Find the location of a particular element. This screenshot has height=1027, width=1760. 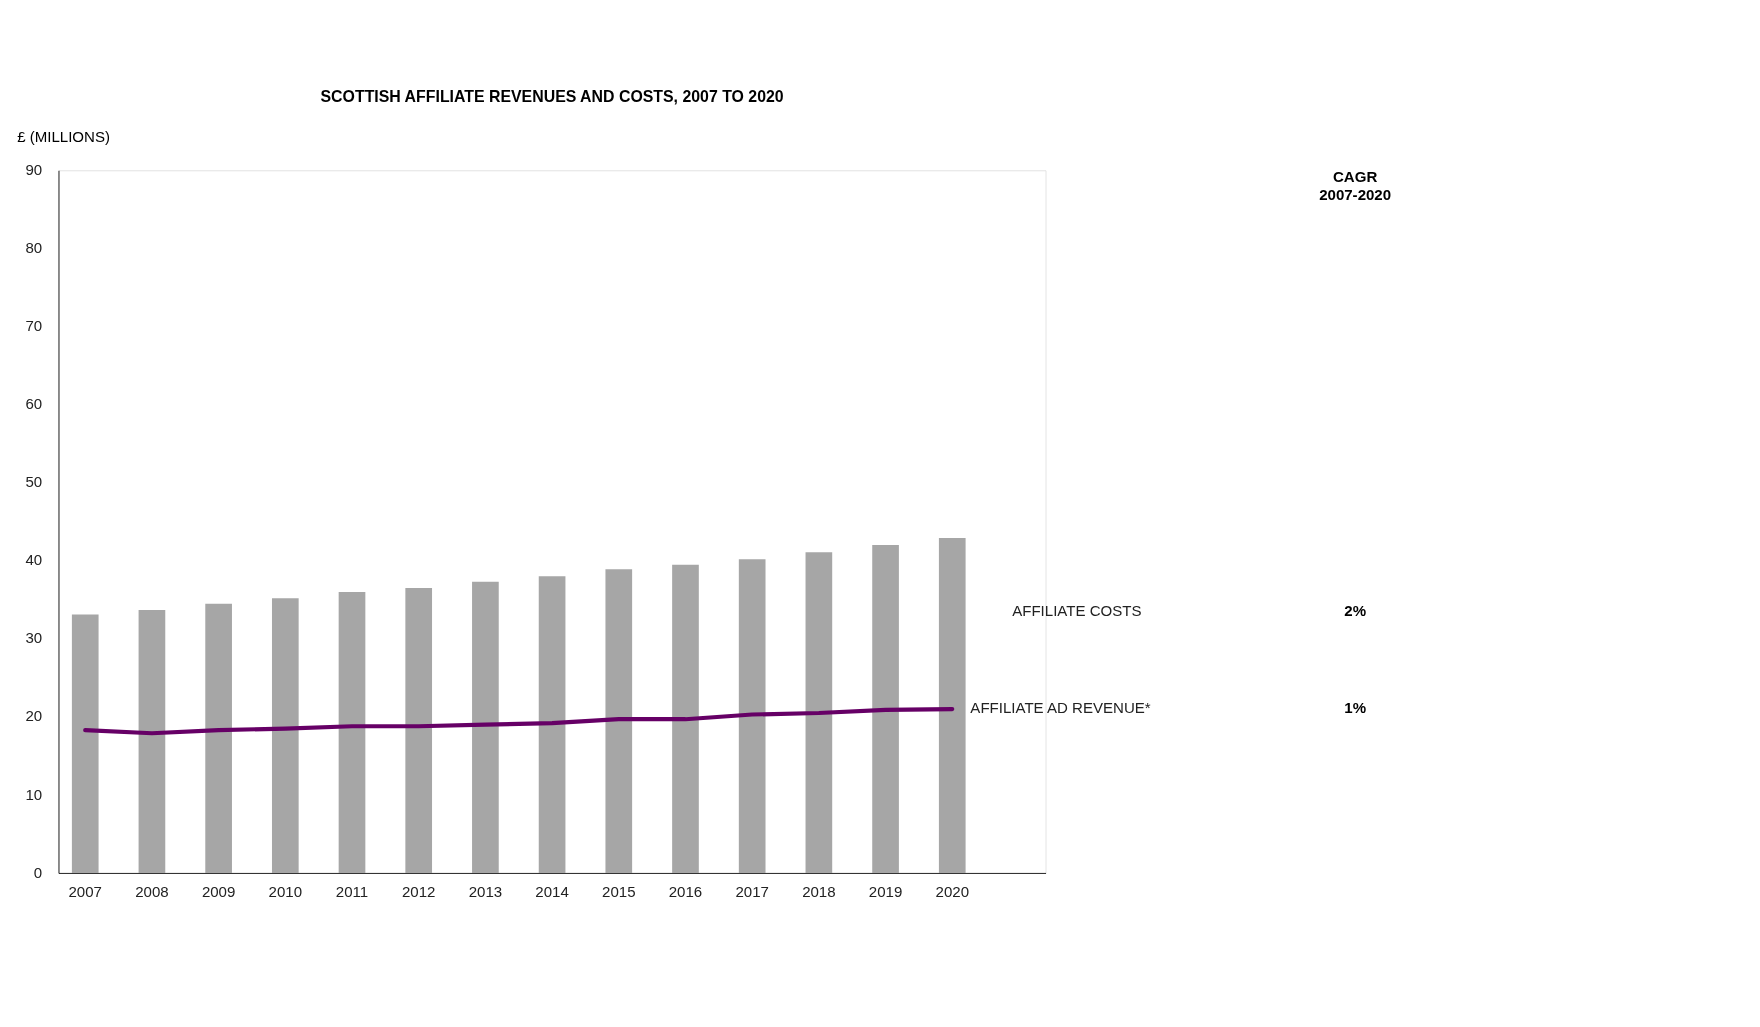

y-tick-label: 10 is located at coordinates (34, 794).